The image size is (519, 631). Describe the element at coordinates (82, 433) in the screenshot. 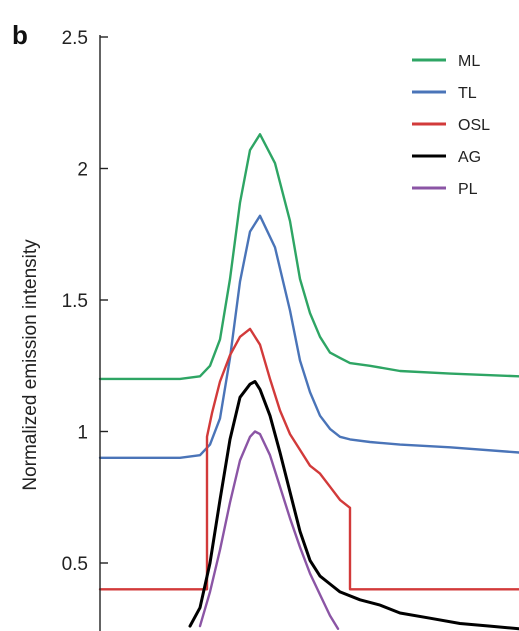

I see `y-tick-label: 1` at that location.